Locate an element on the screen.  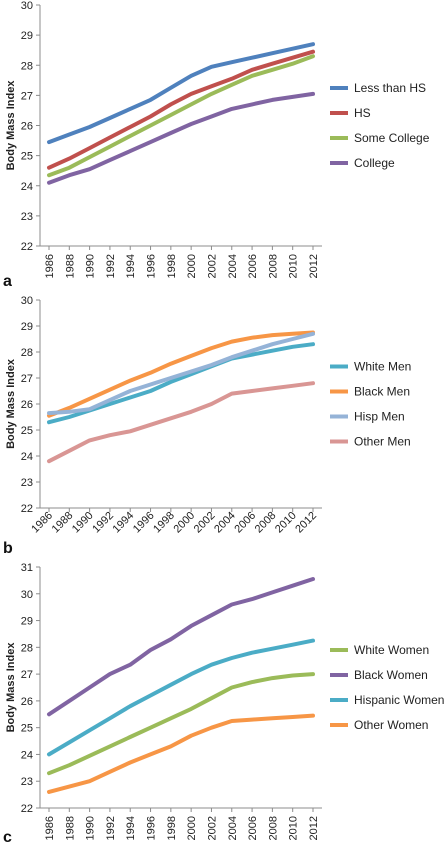
legend-label: HS is located at coordinates (362, 113).